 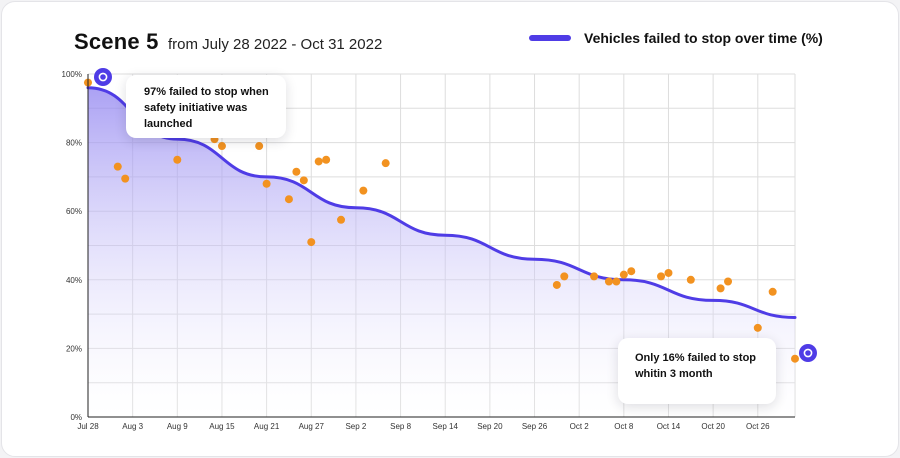 I want to click on x-tick-label: Sep 14, so click(x=446, y=426).